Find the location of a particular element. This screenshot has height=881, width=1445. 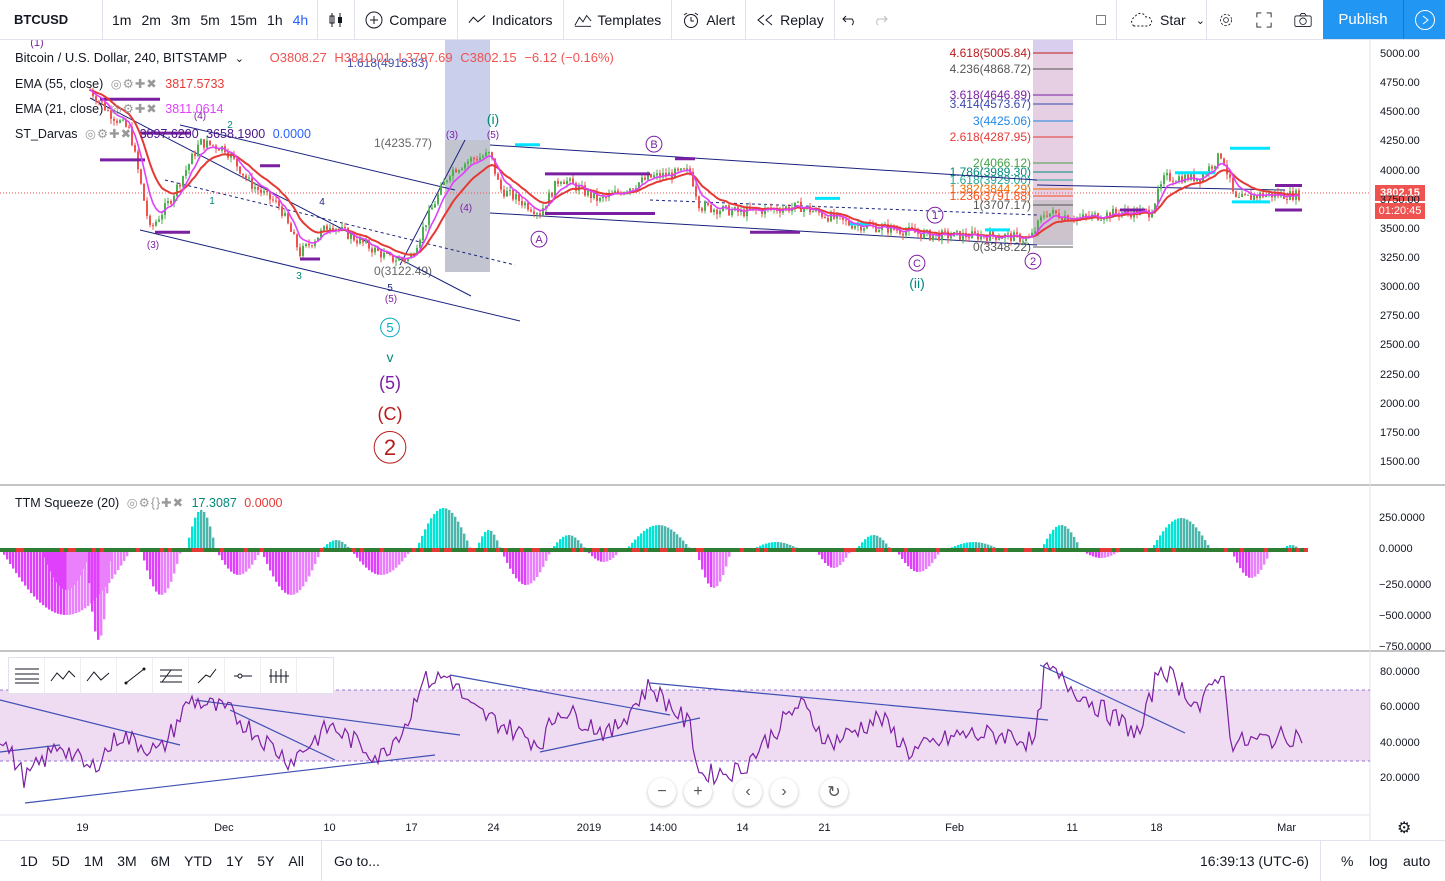

range-ytd: YTD is located at coordinates (198, 860).